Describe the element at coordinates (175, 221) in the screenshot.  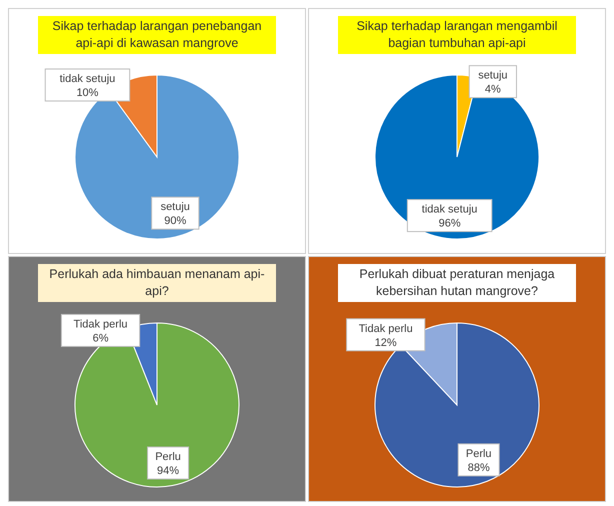
I see `data-label: 90%` at that location.